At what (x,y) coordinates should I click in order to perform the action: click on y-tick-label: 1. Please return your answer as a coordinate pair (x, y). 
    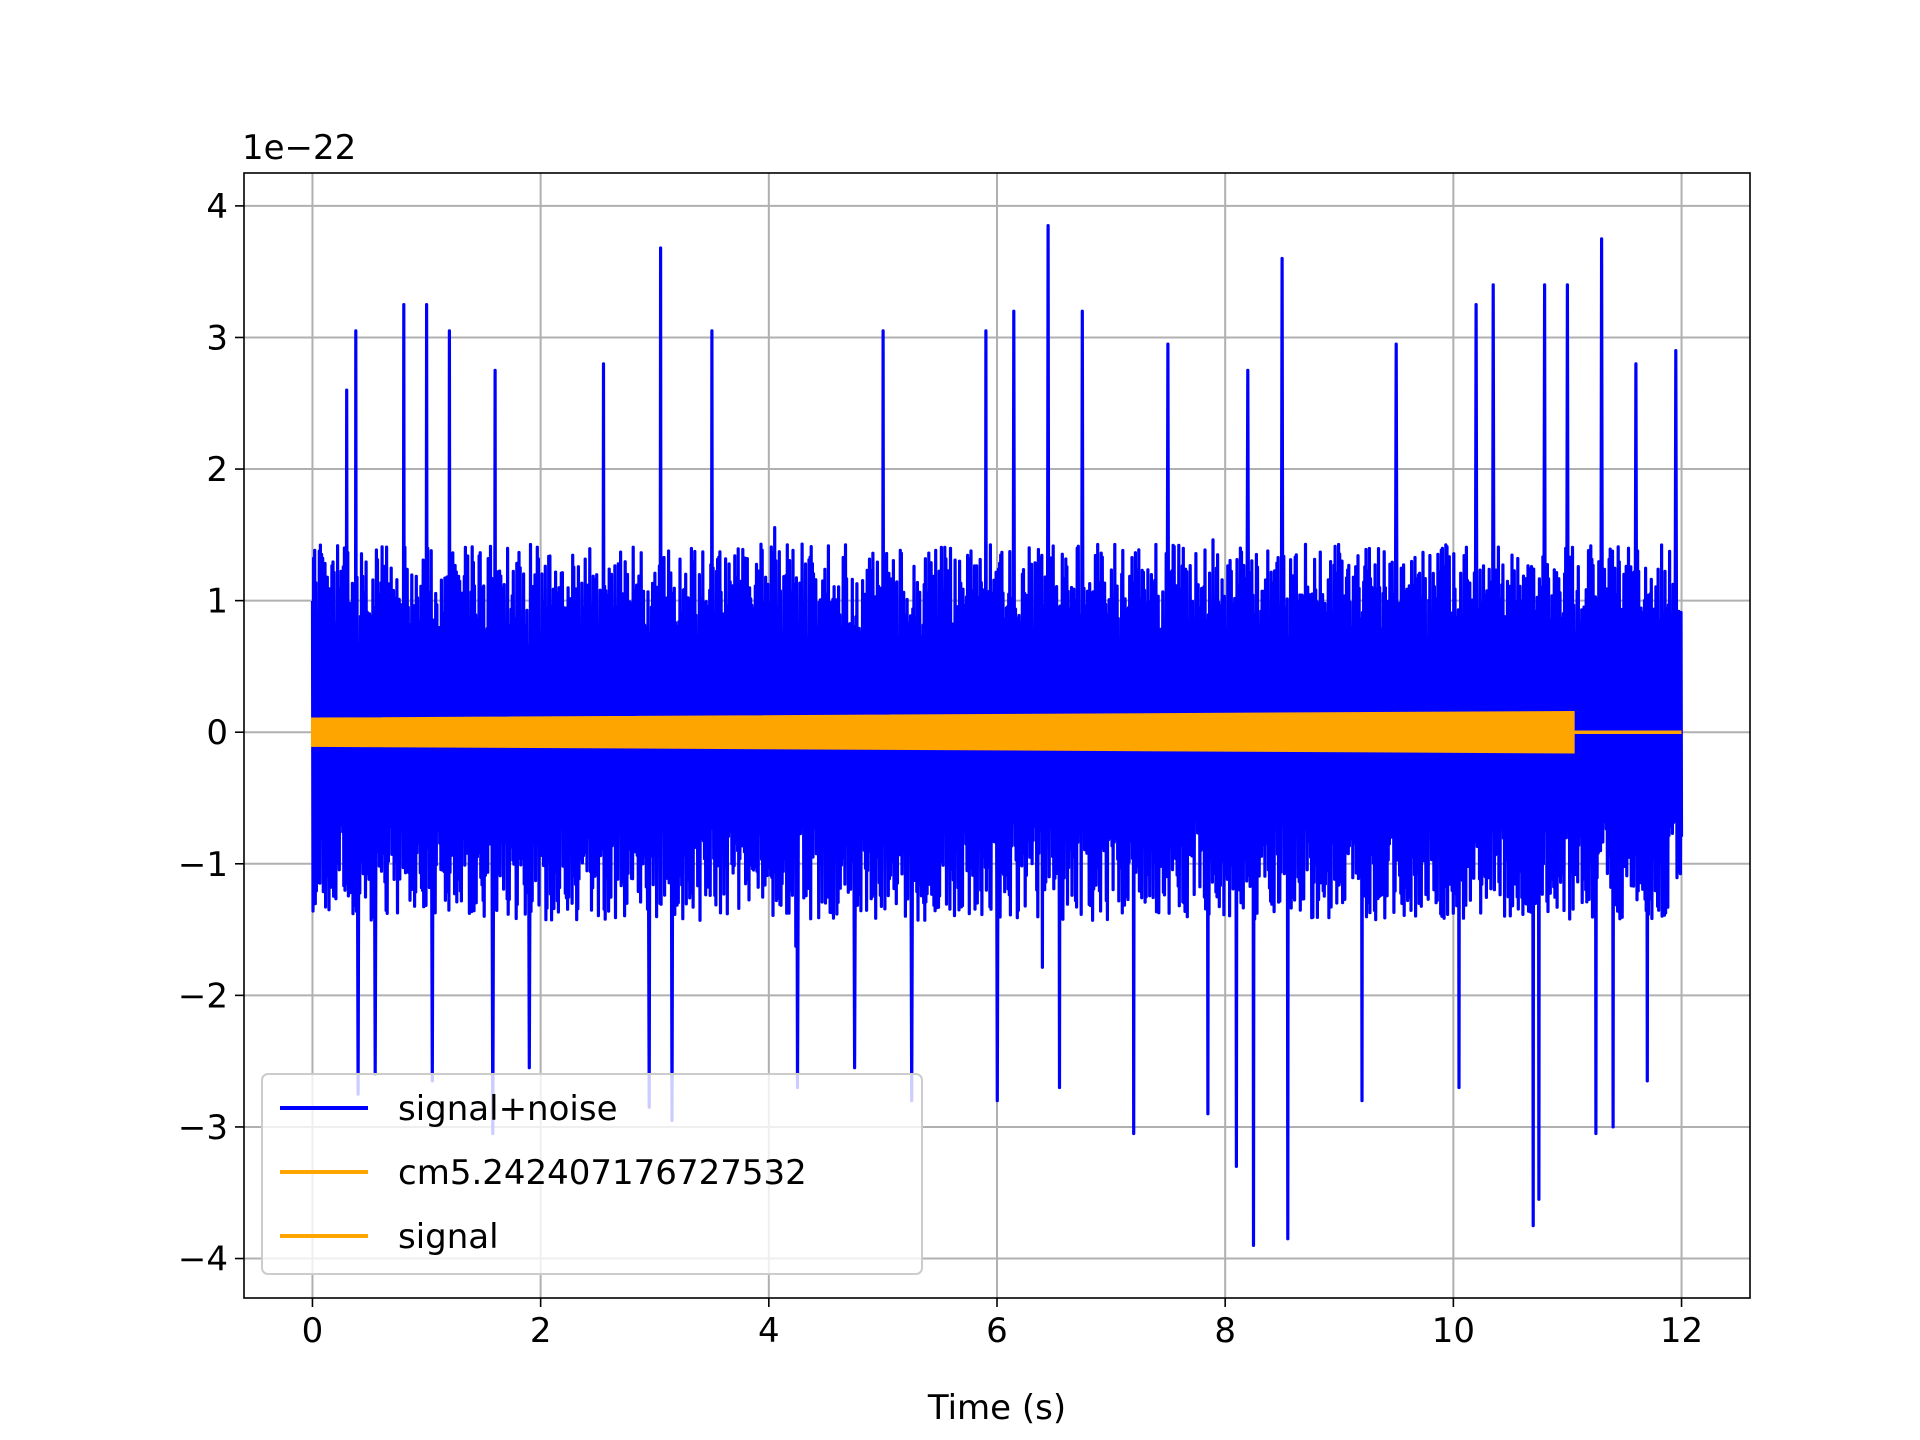
    Looking at the image, I should click on (217, 602).